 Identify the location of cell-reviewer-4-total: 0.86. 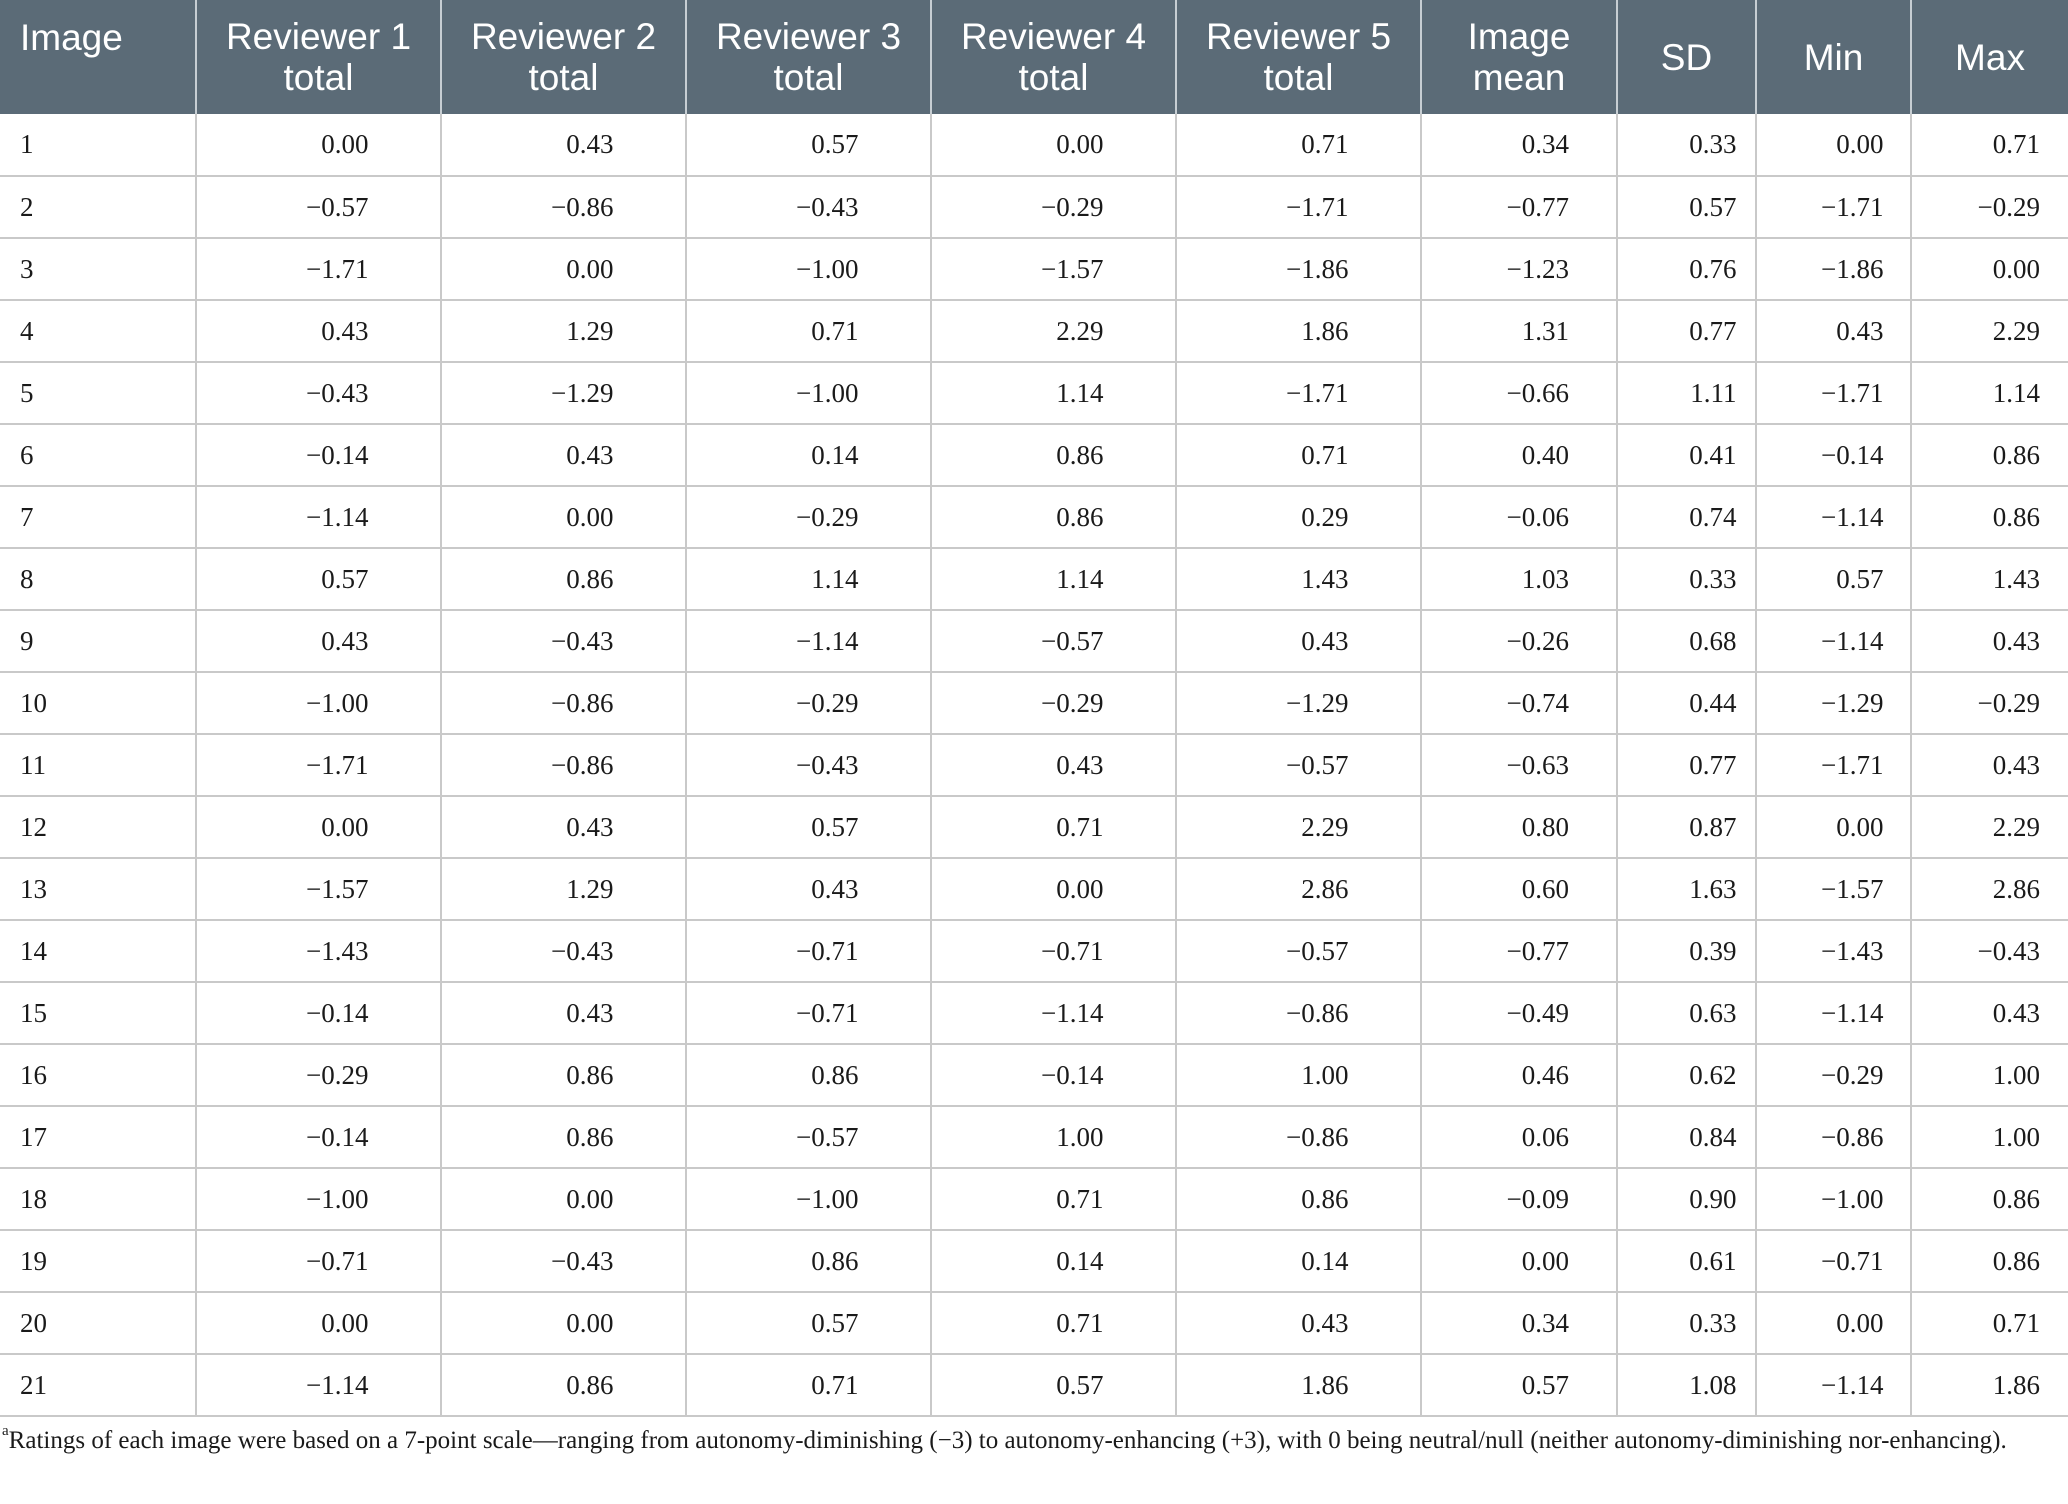
(1054, 455).